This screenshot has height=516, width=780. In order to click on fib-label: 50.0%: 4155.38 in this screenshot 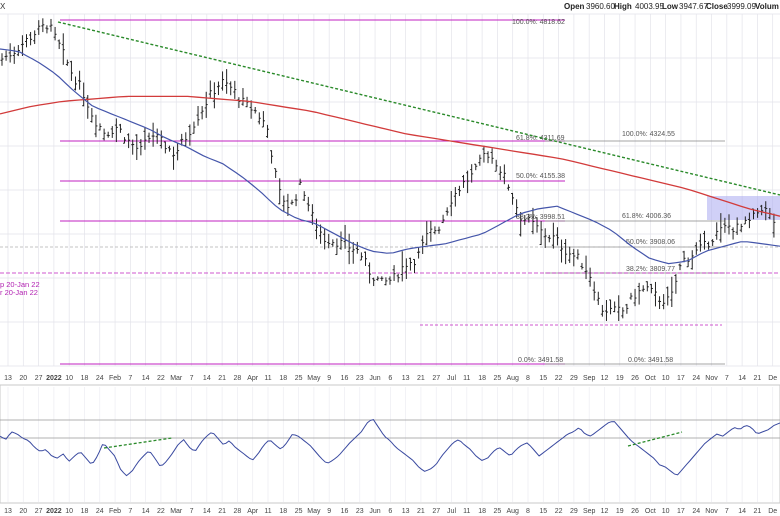, I will do `click(540, 176)`.